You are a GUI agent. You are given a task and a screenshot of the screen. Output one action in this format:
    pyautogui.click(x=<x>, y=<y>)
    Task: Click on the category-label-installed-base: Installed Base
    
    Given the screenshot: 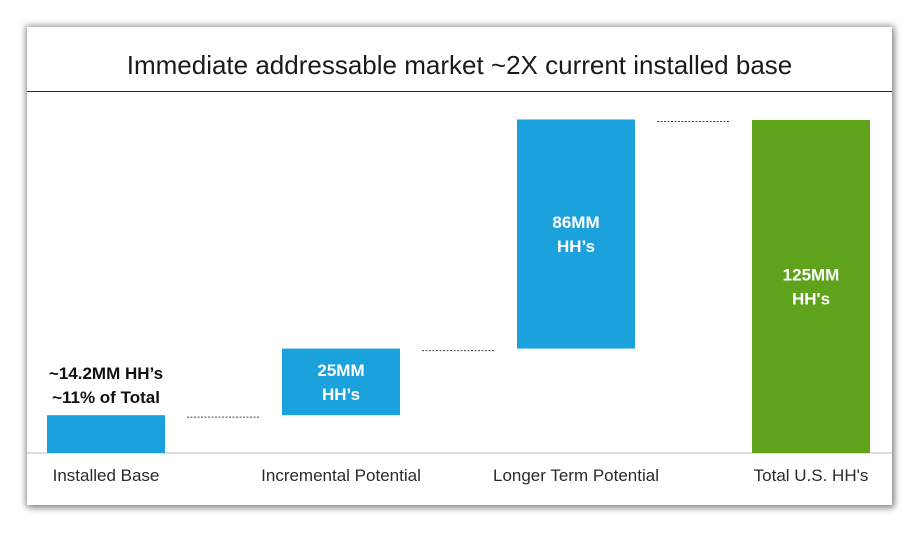 What is the action you would take?
    pyautogui.click(x=106, y=475)
    